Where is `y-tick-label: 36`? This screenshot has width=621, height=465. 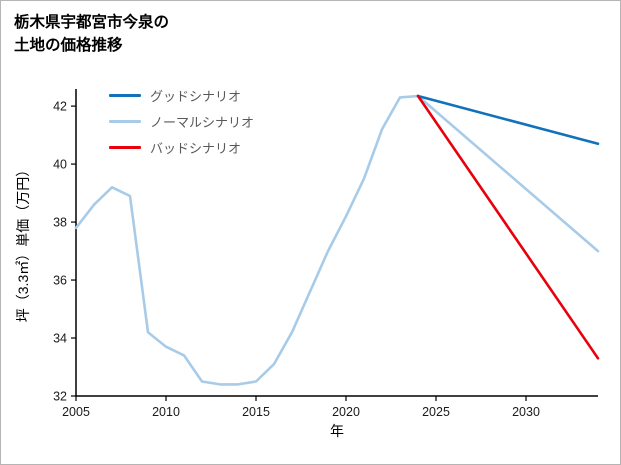 y-tick-label: 36 is located at coordinates (60, 281).